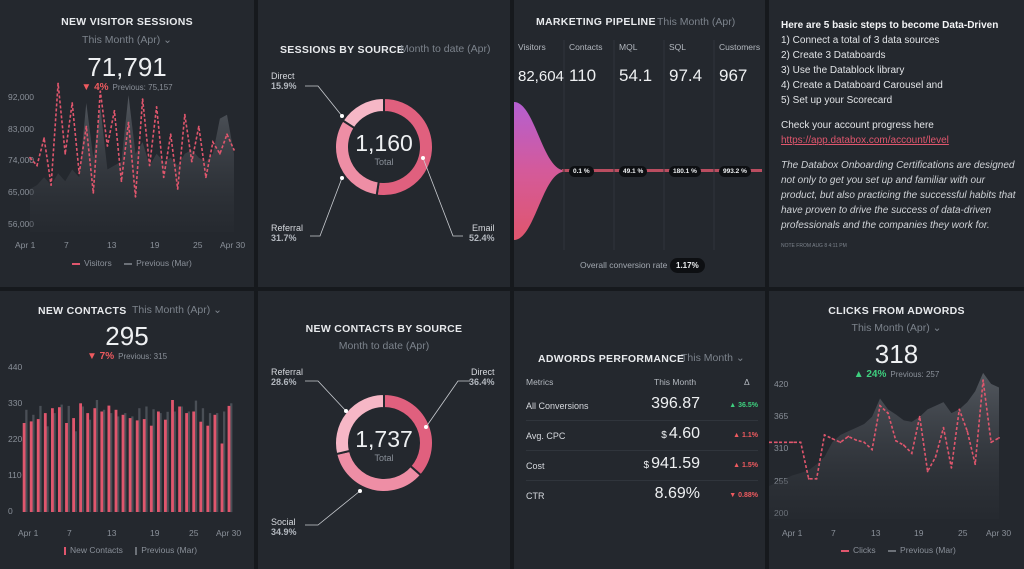  I want to click on row-metric: Cost, so click(535, 466).